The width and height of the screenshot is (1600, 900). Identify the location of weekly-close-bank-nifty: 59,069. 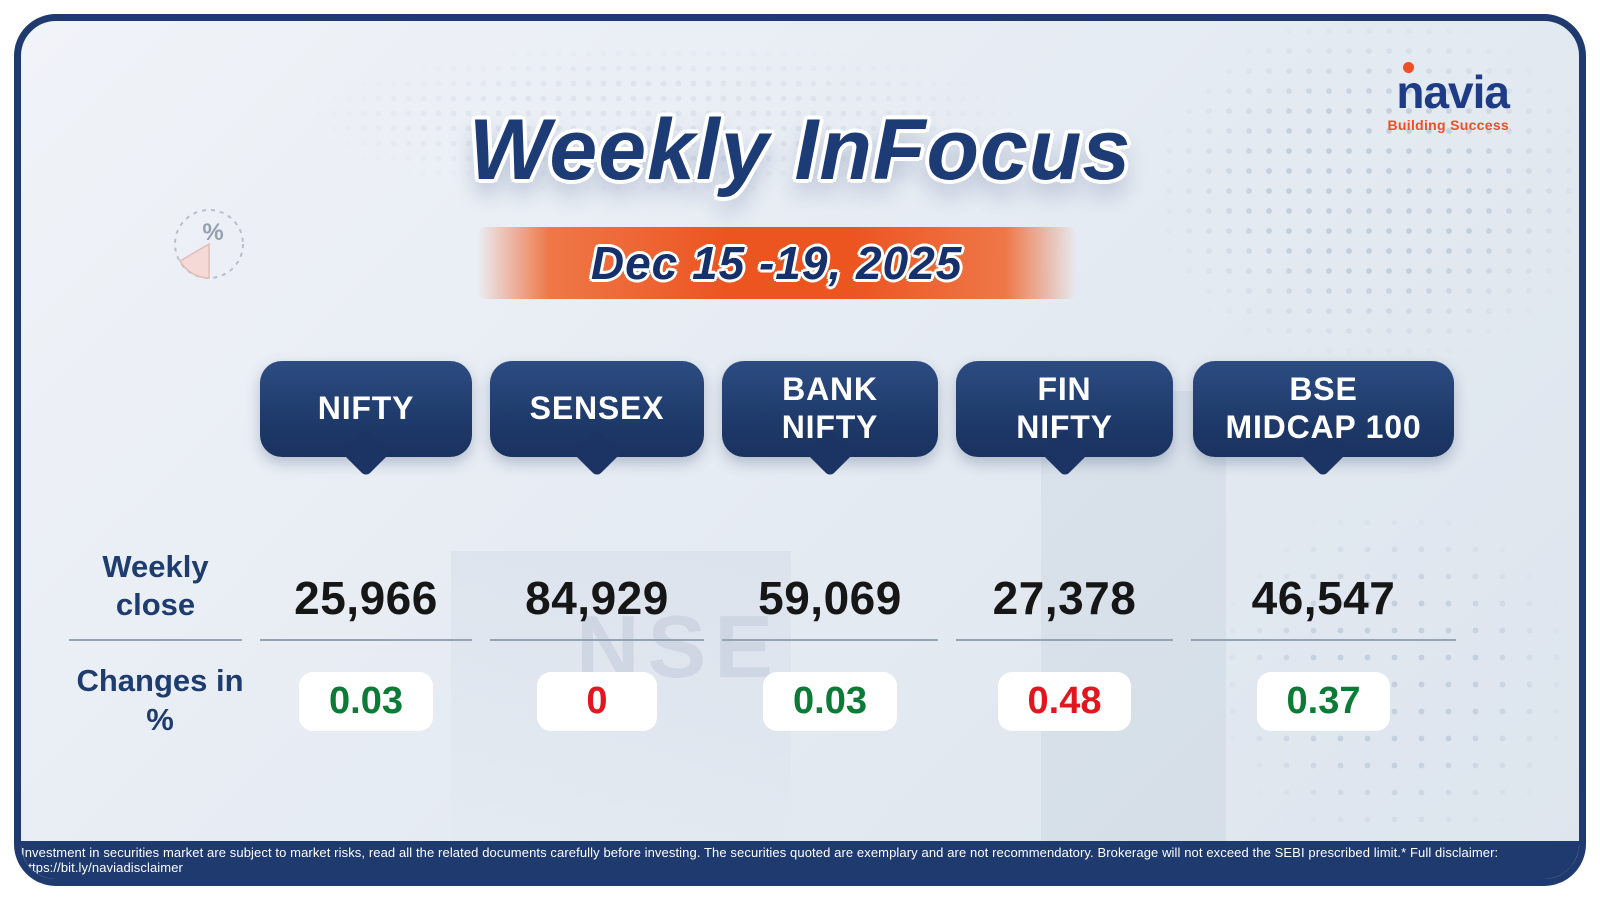
(830, 581).